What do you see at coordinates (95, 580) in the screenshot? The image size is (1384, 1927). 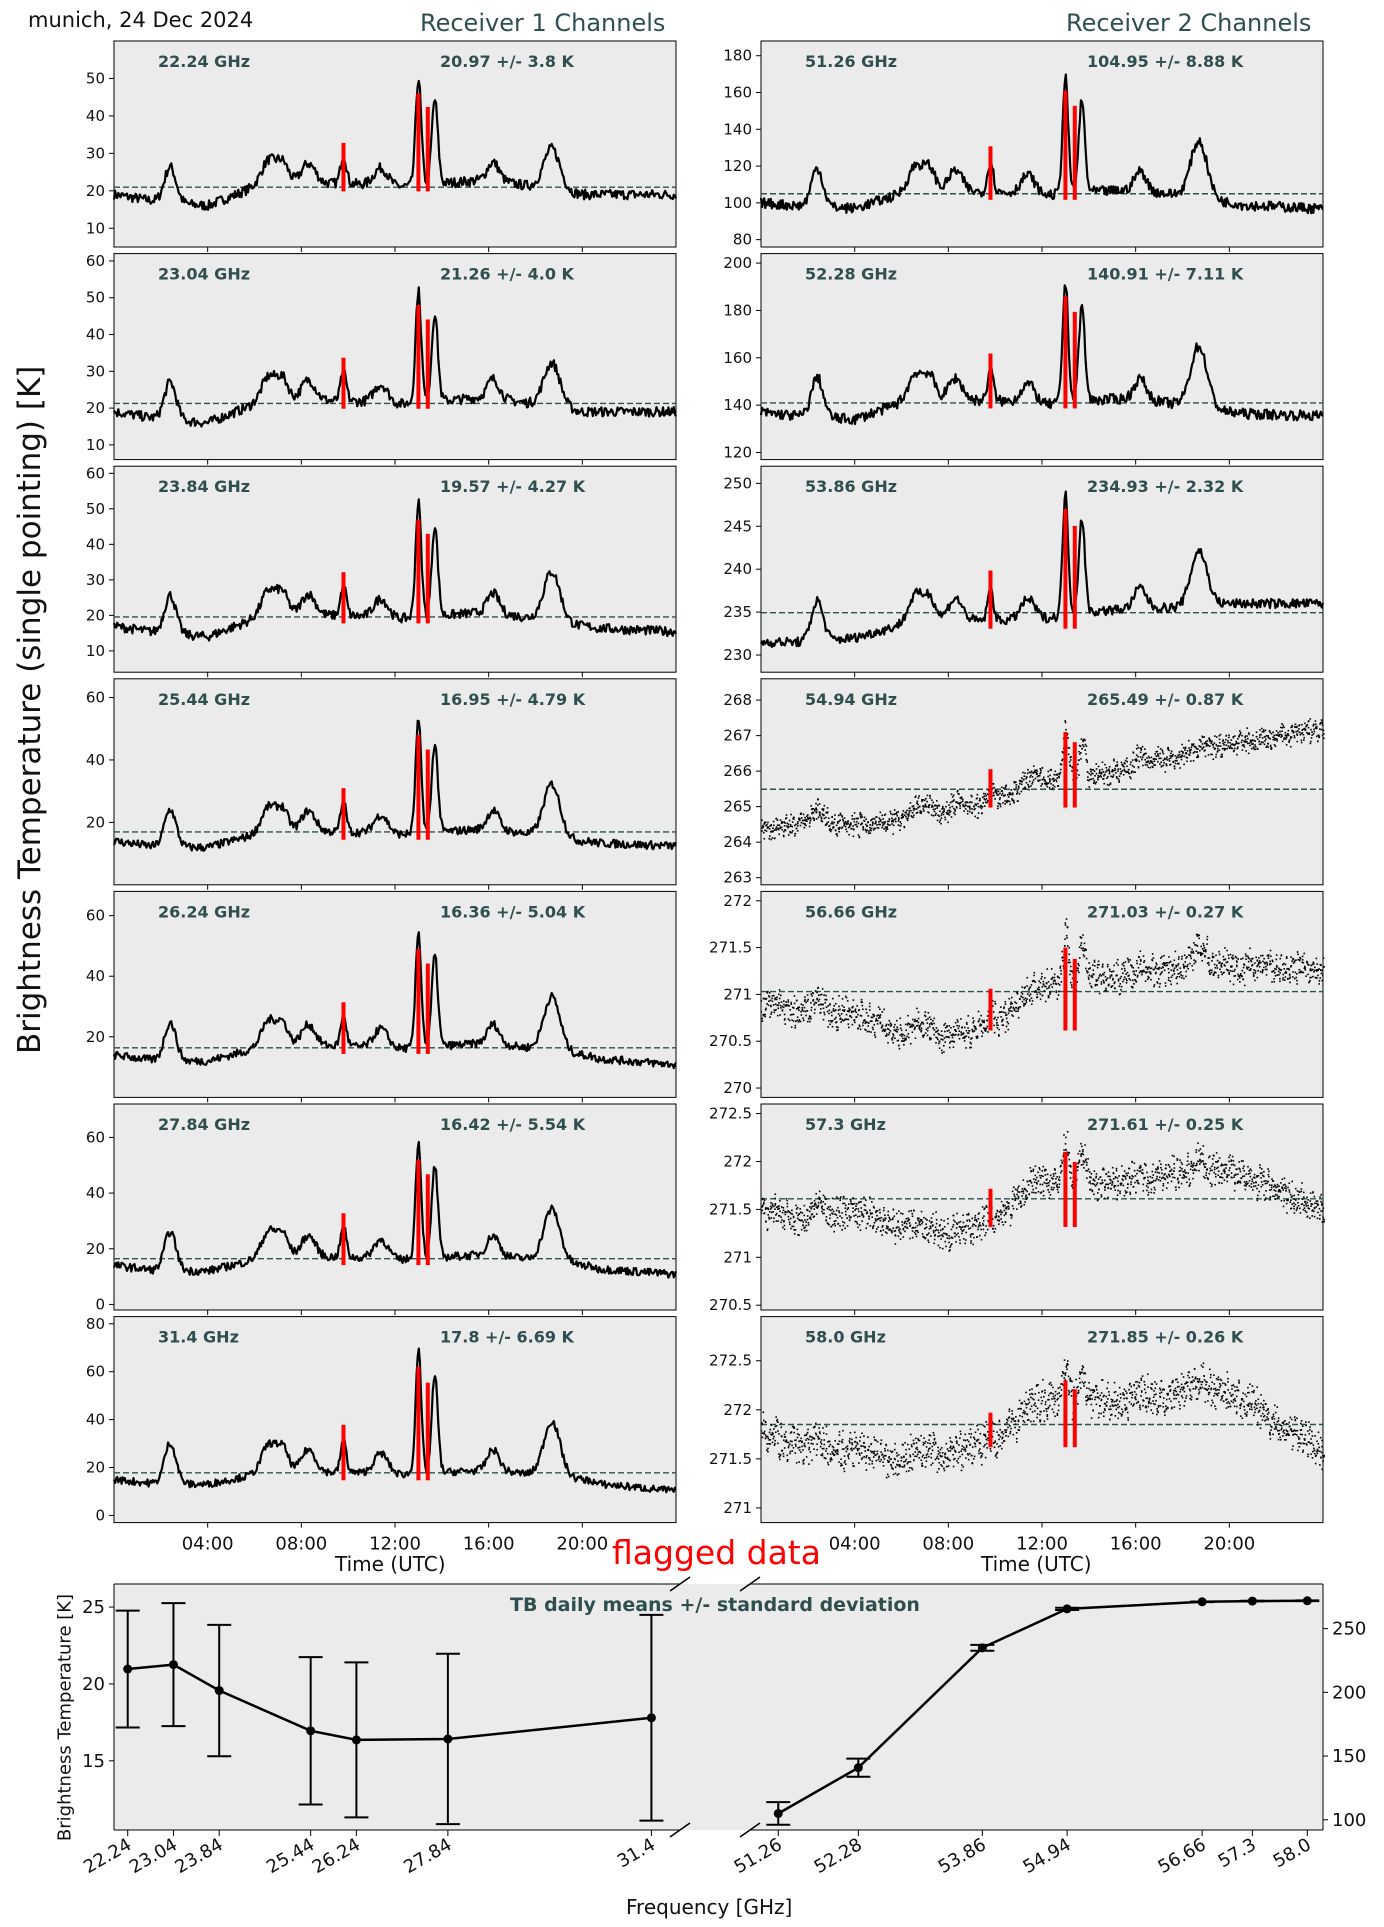 I see `y-tick-label: 30` at bounding box center [95, 580].